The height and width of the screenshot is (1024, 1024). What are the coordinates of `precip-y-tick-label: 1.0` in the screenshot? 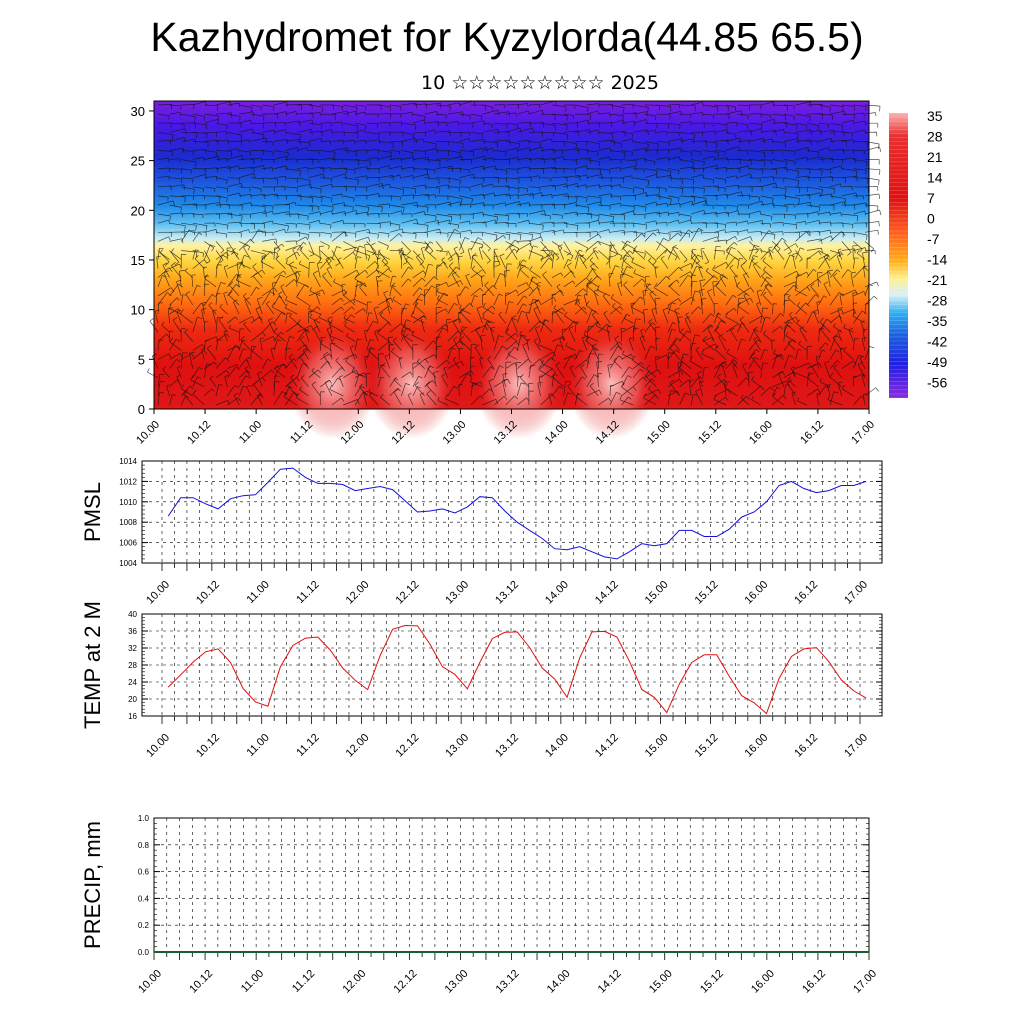 It's located at (144, 818).